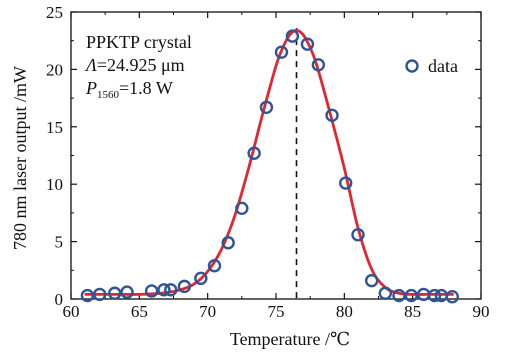 The image size is (507, 355). I want to click on x-tick-label-4: 80, so click(344, 311).